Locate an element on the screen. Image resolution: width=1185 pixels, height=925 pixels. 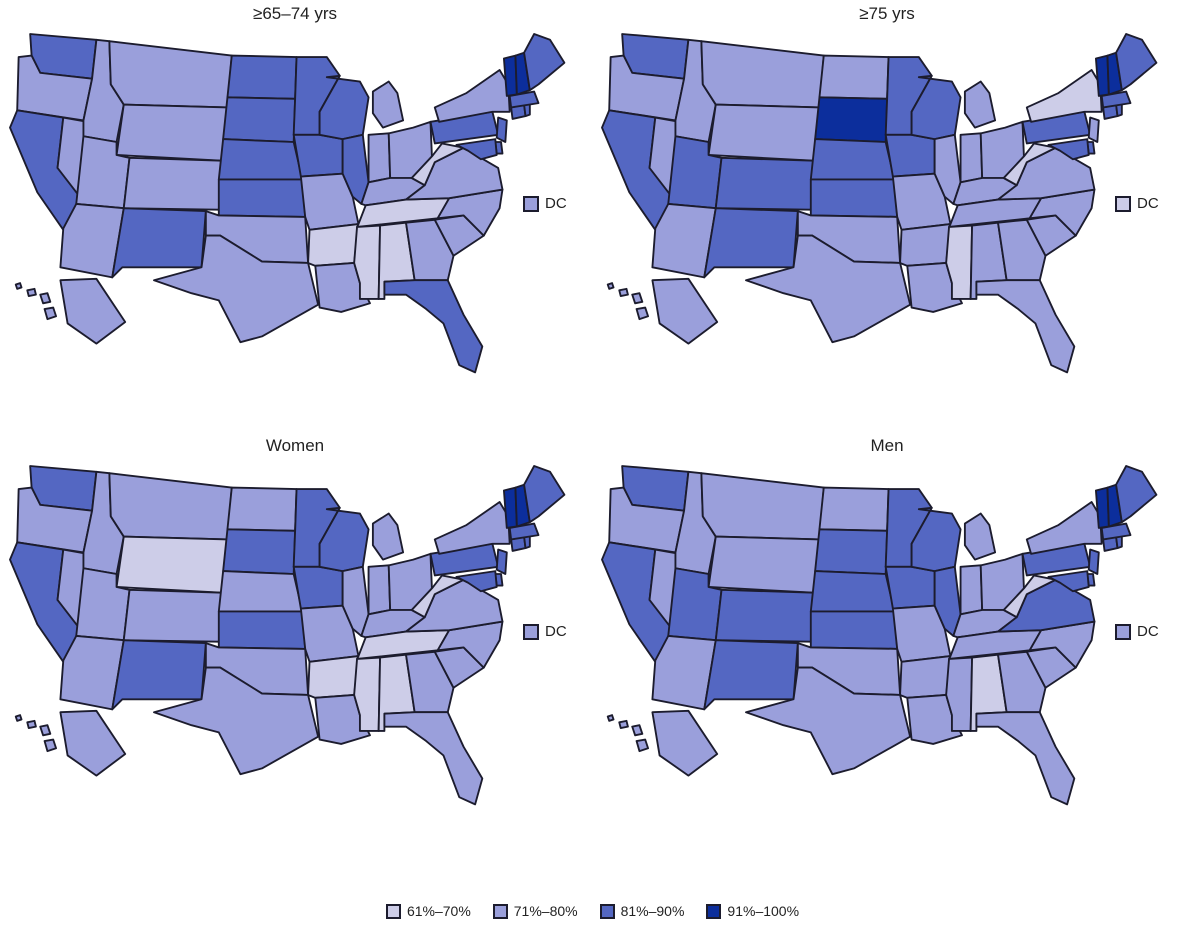
state-nm is located at coordinates (751, 243).